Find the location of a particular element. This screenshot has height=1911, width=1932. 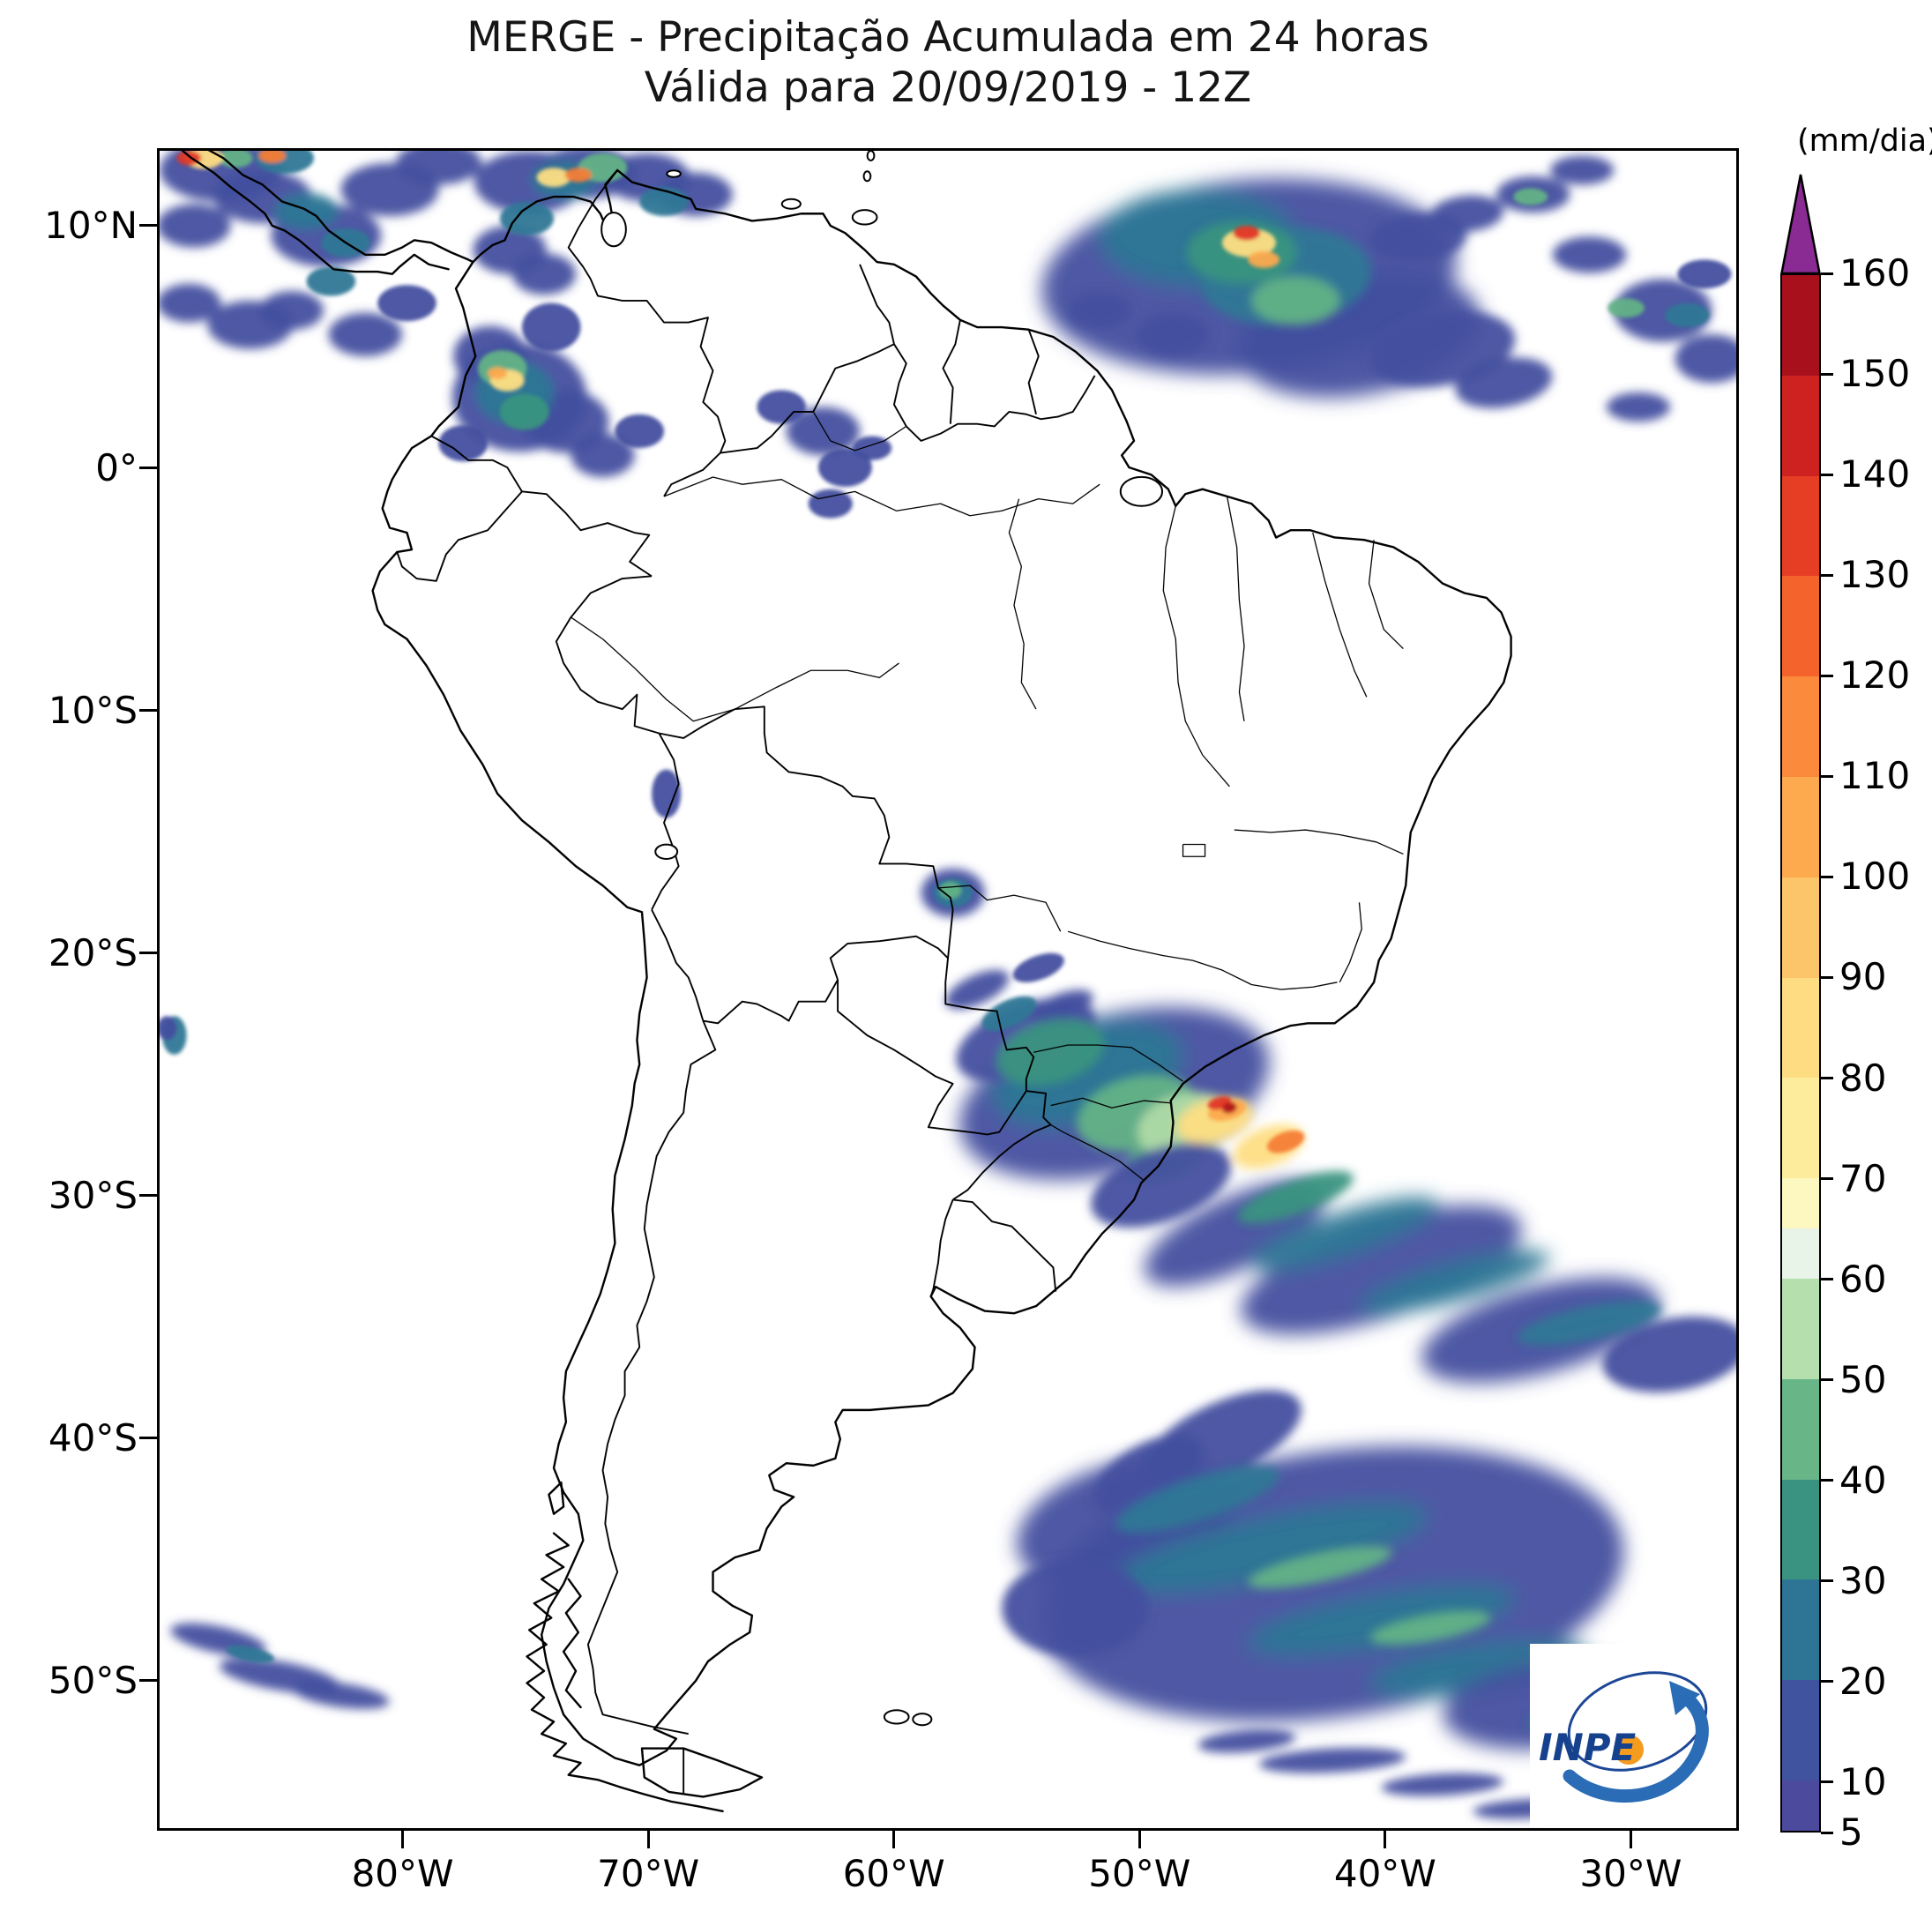

colorbar-tick-label: 160 is located at coordinates (1875, 273).